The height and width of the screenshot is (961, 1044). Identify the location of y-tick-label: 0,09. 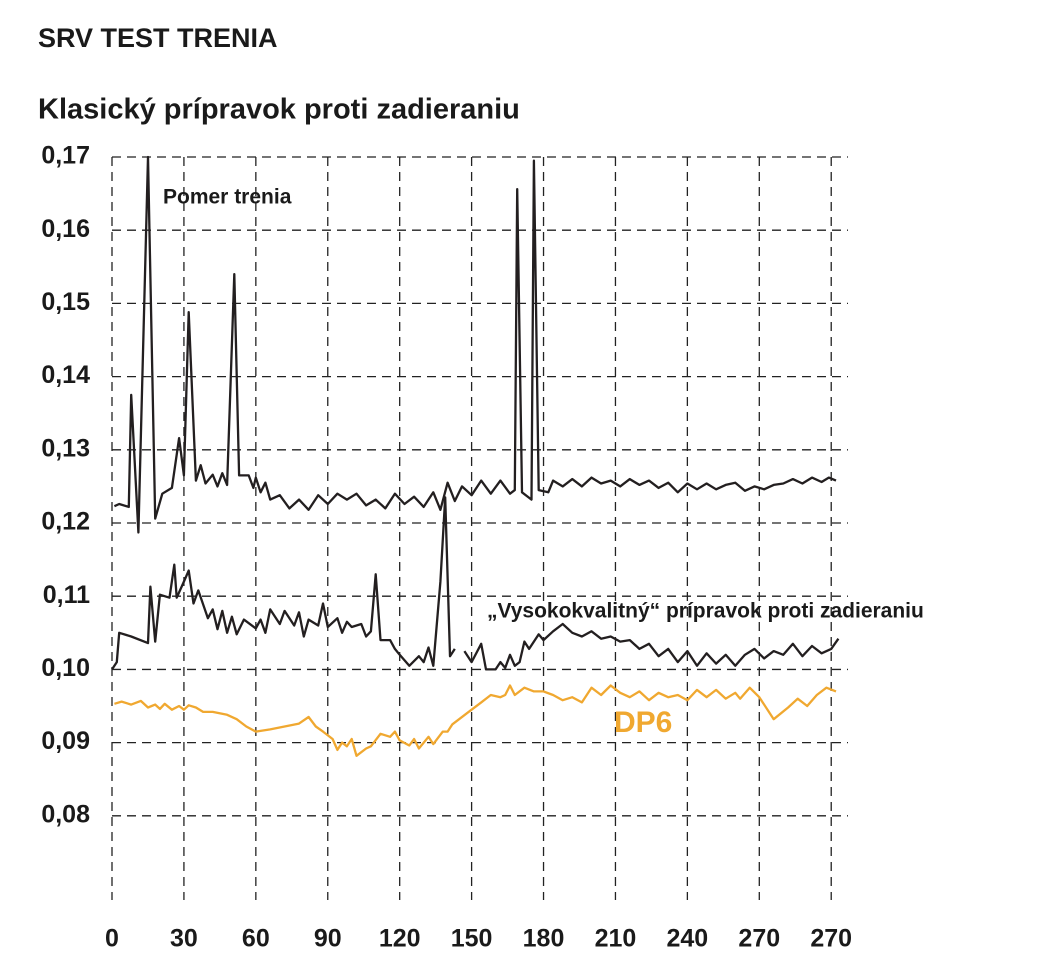
(65, 741).